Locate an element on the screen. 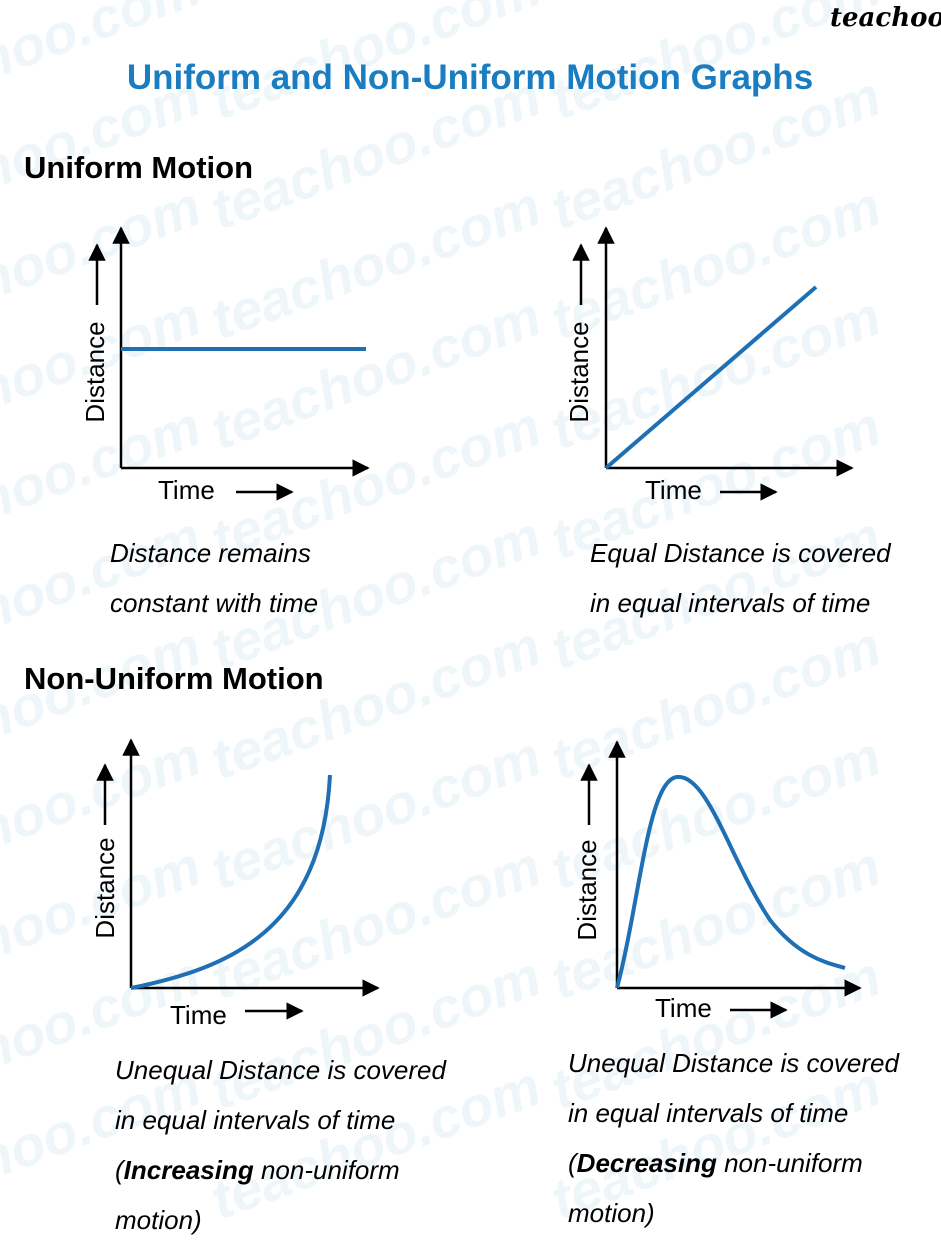  caption-note: (Increasing non-uniform is located at coordinates (257, 1170).